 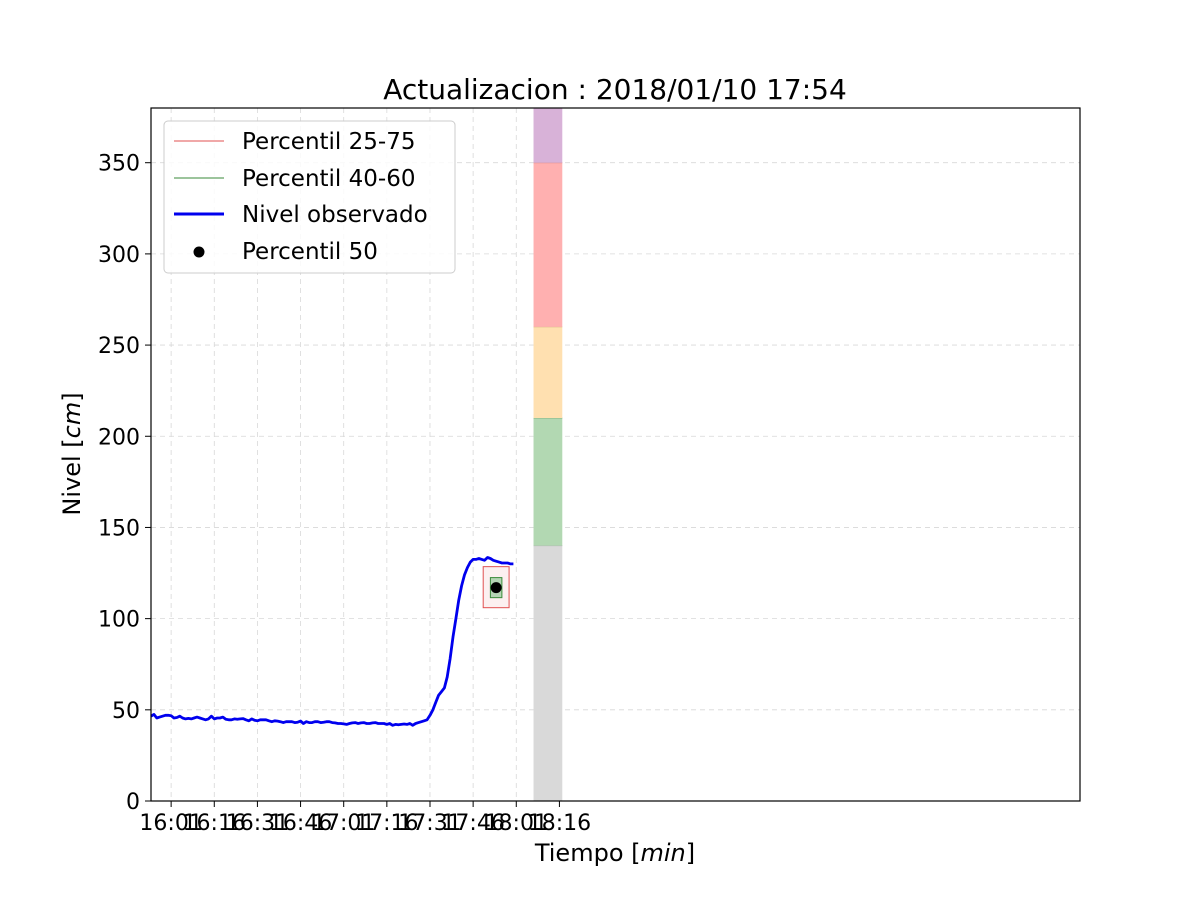 What do you see at coordinates (300, 823) in the screenshot?
I see `x-tick-label: 16:46` at bounding box center [300, 823].